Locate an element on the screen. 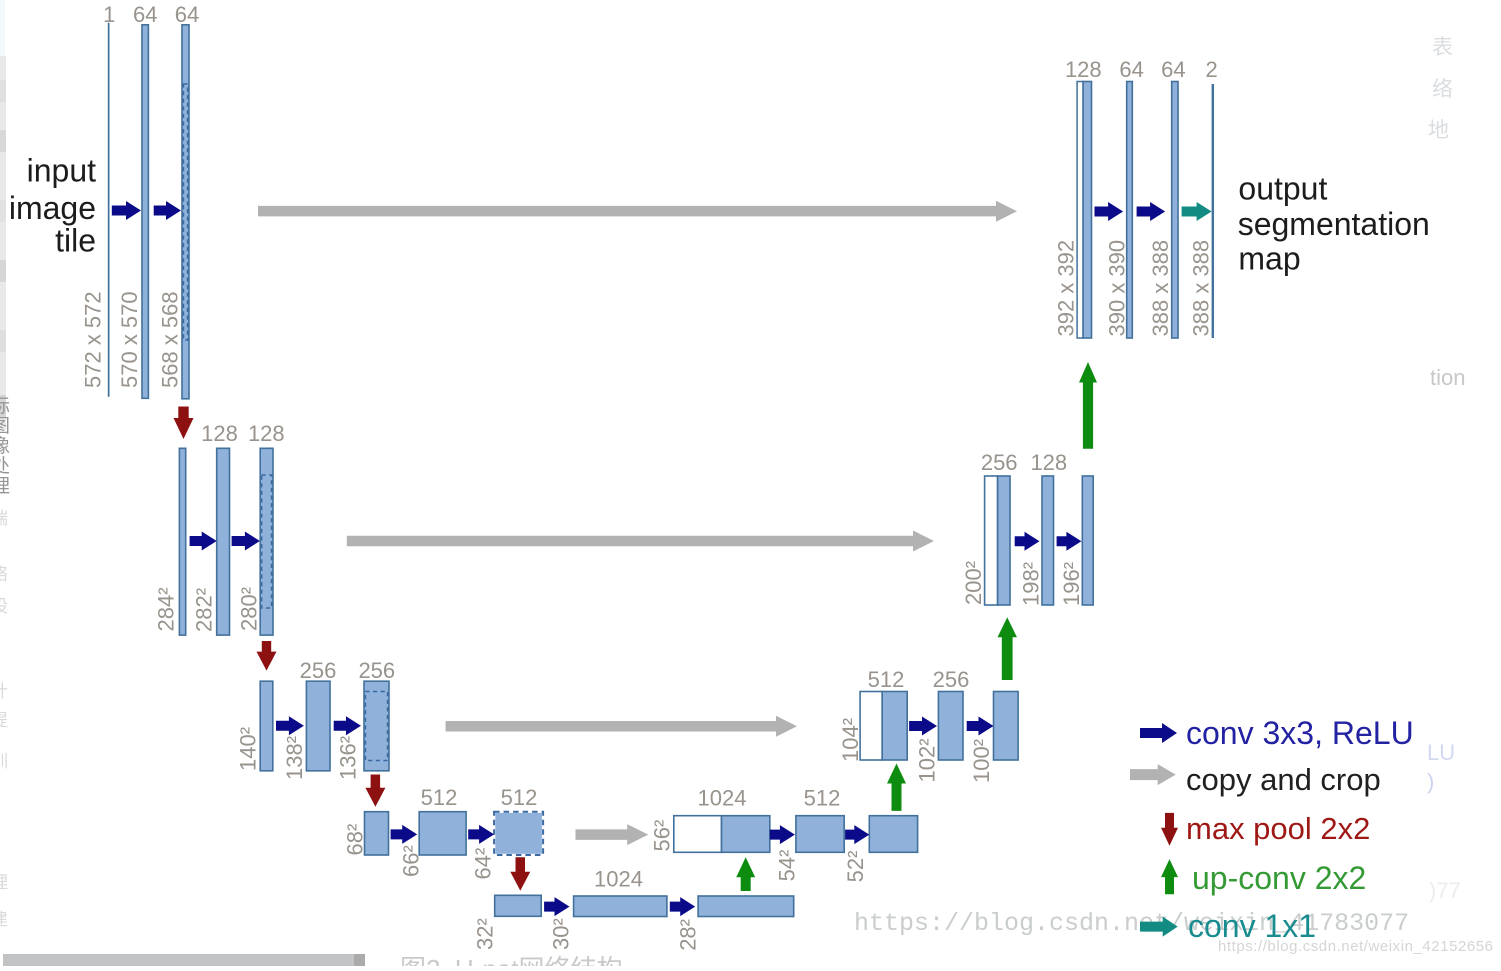 This screenshot has width=1501, height=971. svg-text: 570 x 570 is located at coordinates (129, 339).